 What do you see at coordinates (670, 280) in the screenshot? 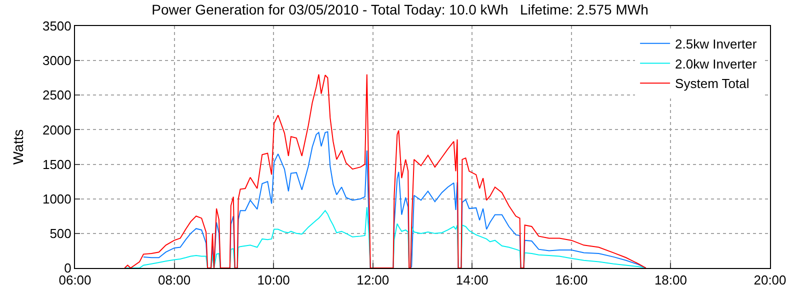
I see `x-tick-label: 18:00` at bounding box center [670, 280].